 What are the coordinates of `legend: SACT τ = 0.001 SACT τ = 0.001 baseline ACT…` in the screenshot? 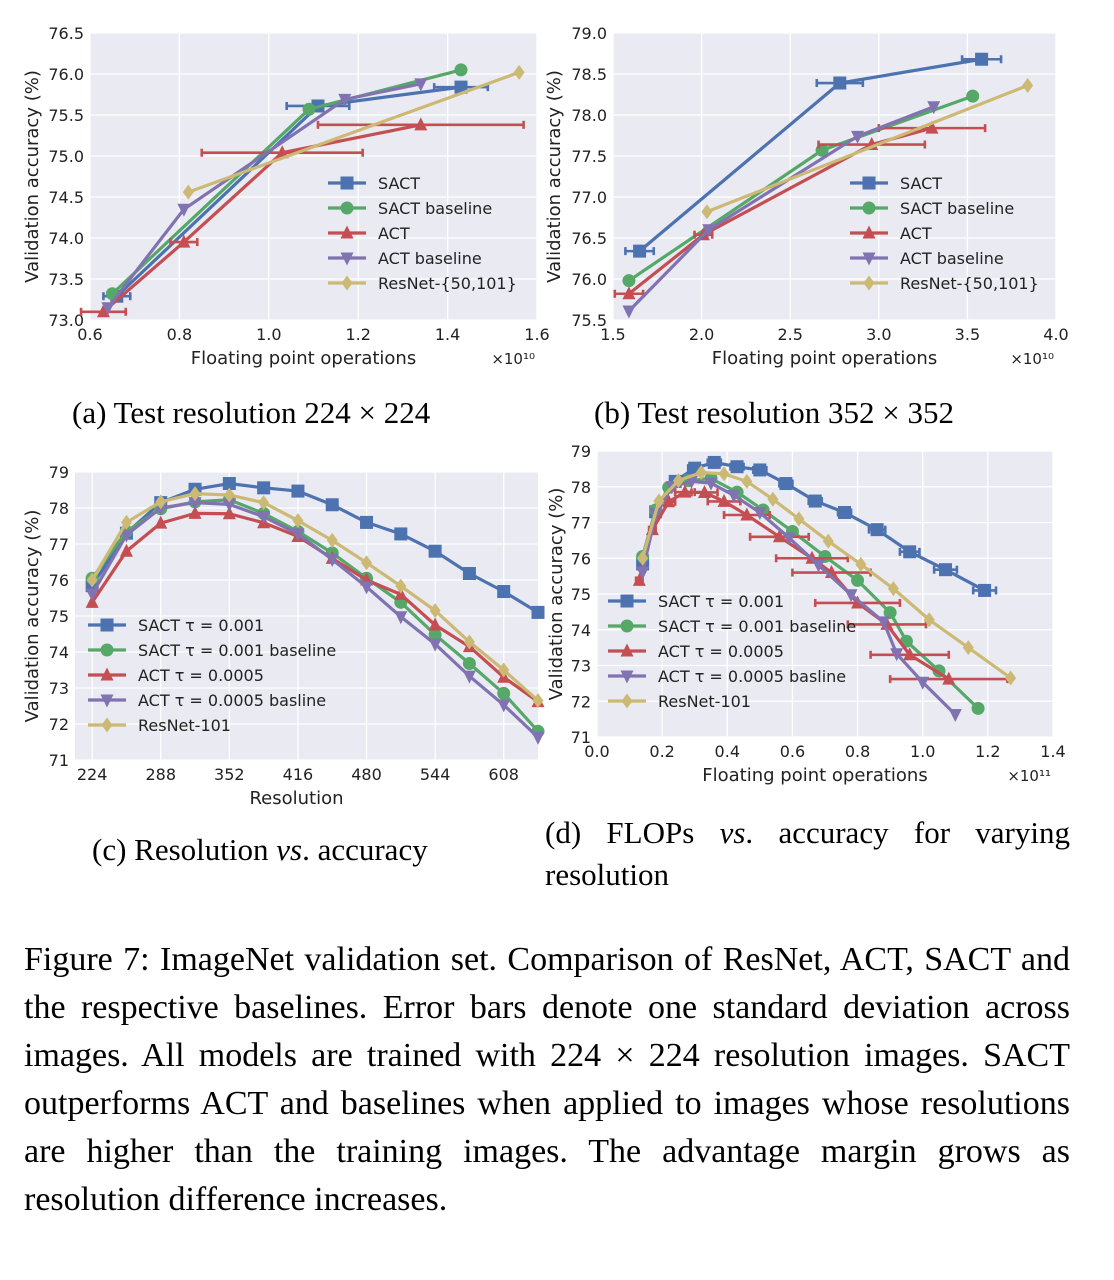 It's located at (212, 675).